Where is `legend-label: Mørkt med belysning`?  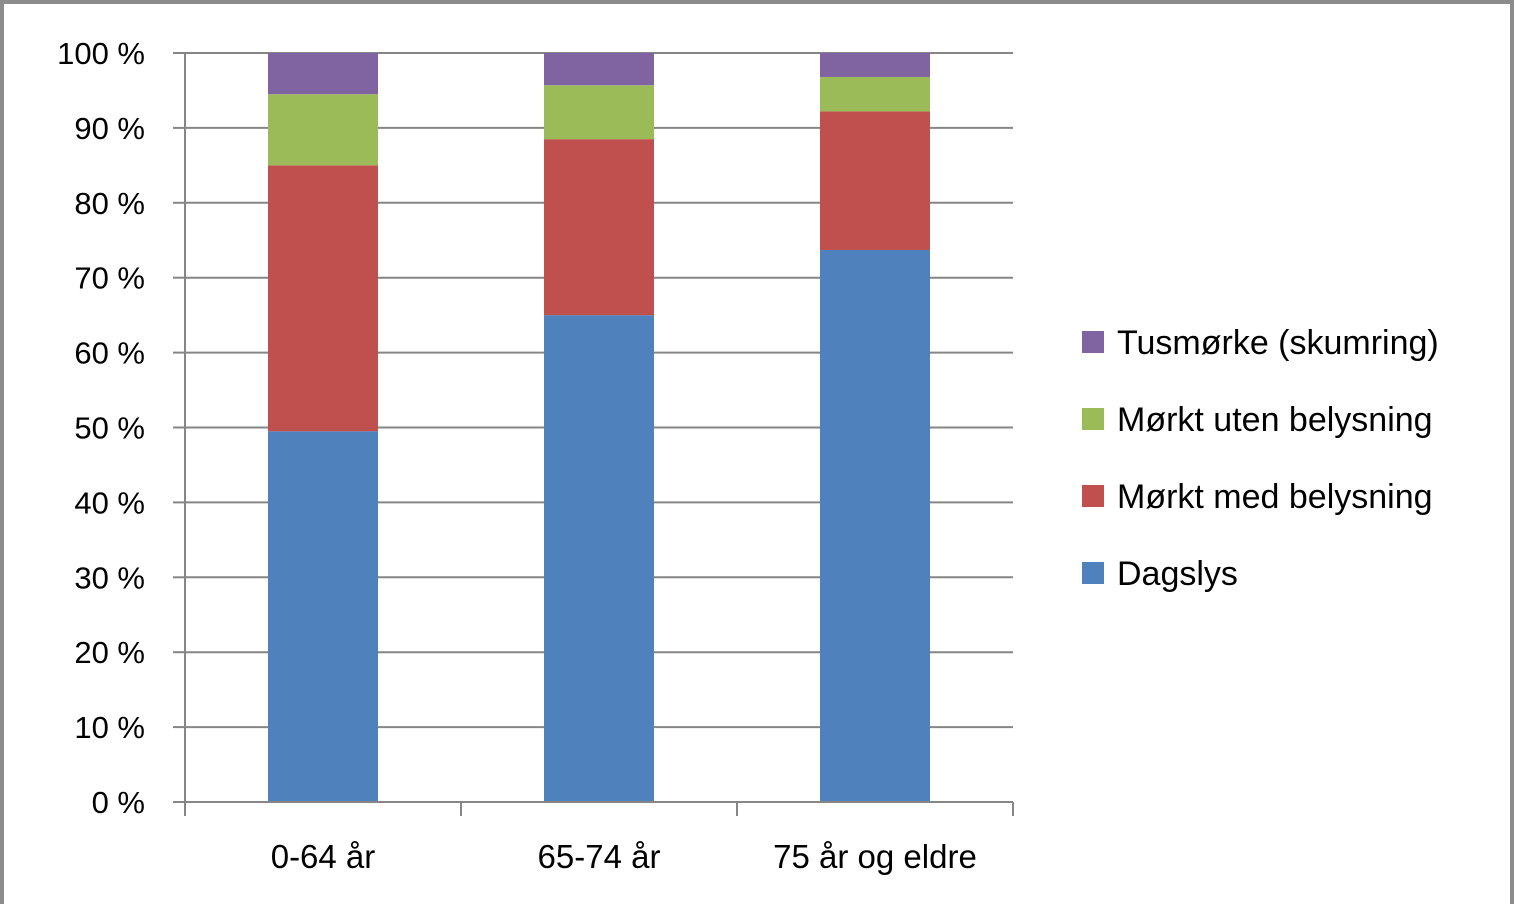
legend-label: Mørkt med belysning is located at coordinates (1275, 497).